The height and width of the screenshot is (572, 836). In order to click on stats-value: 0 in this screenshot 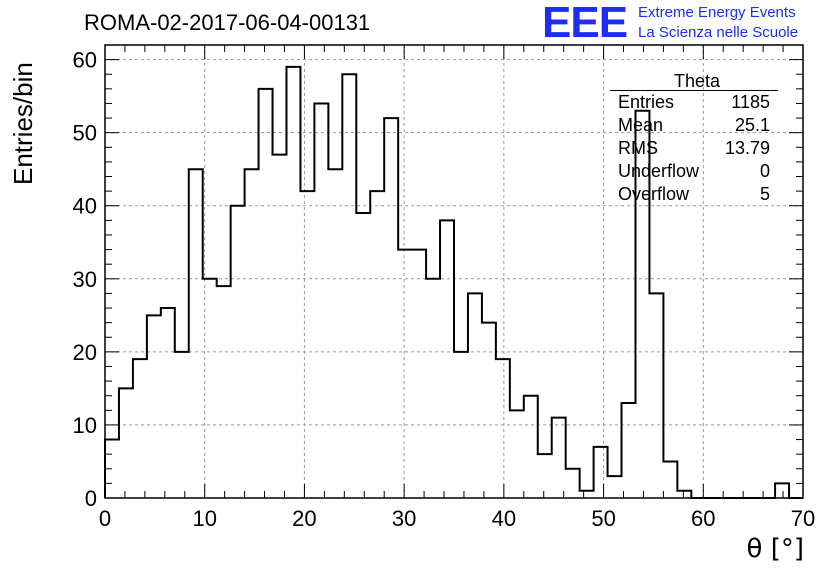, I will do `click(764, 171)`.